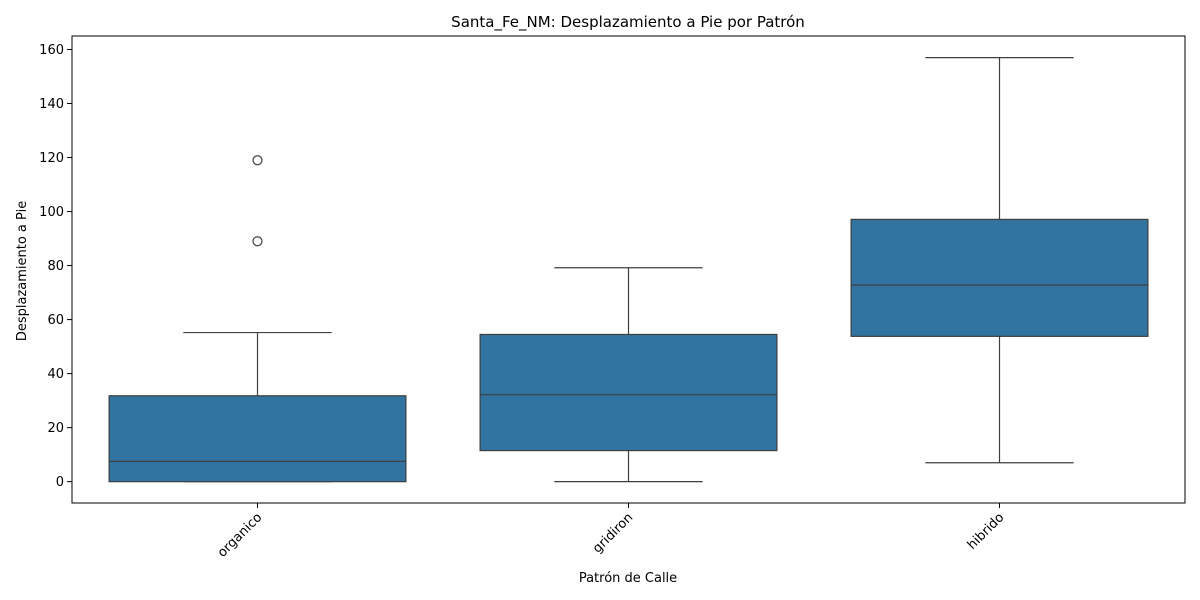 The width and height of the screenshot is (1200, 600). Describe the element at coordinates (60, 482) in the screenshot. I see `y-tick-label: 0` at that location.